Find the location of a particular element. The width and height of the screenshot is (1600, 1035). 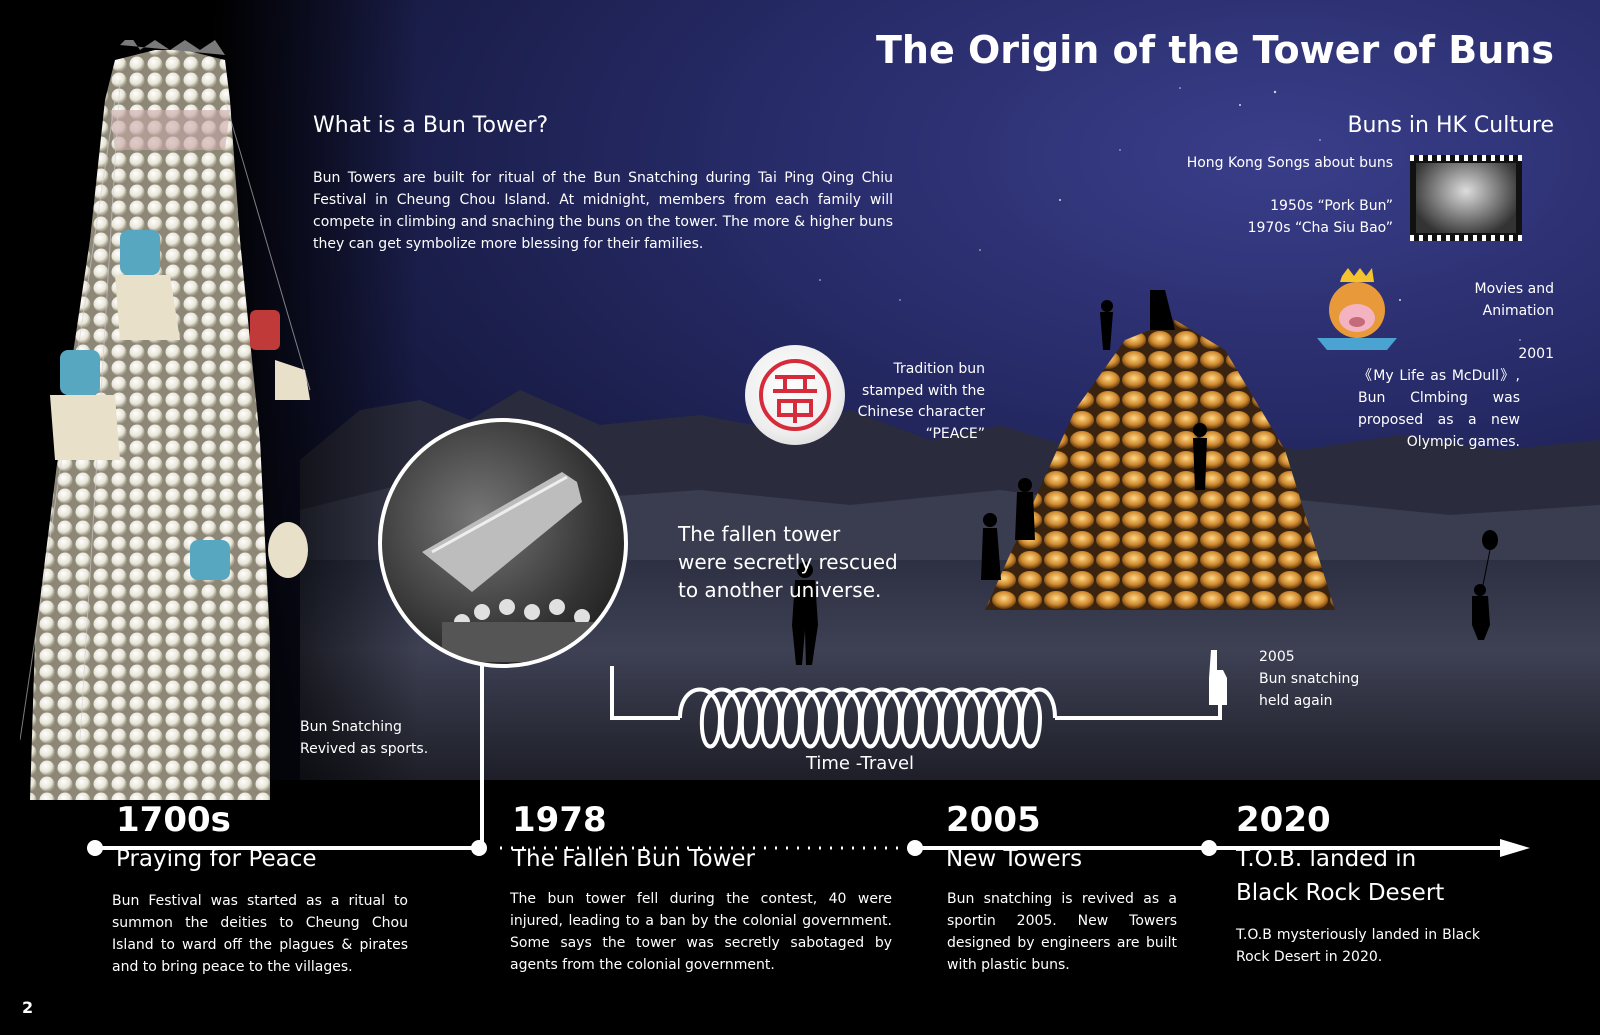

girl-balloon-silhouette is located at coordinates (1485, 585).